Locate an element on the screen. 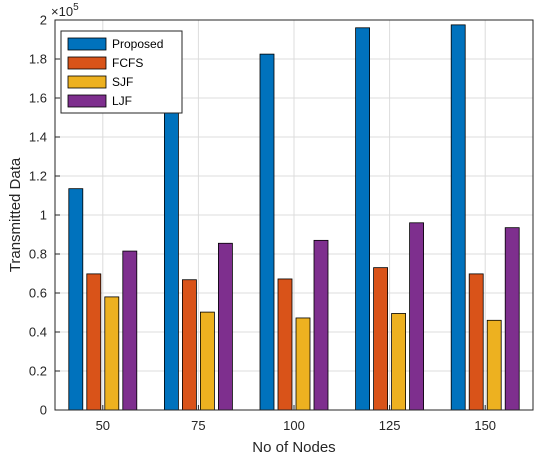 The height and width of the screenshot is (465, 550). legend-label-ljf: LJF is located at coordinates (122, 101).